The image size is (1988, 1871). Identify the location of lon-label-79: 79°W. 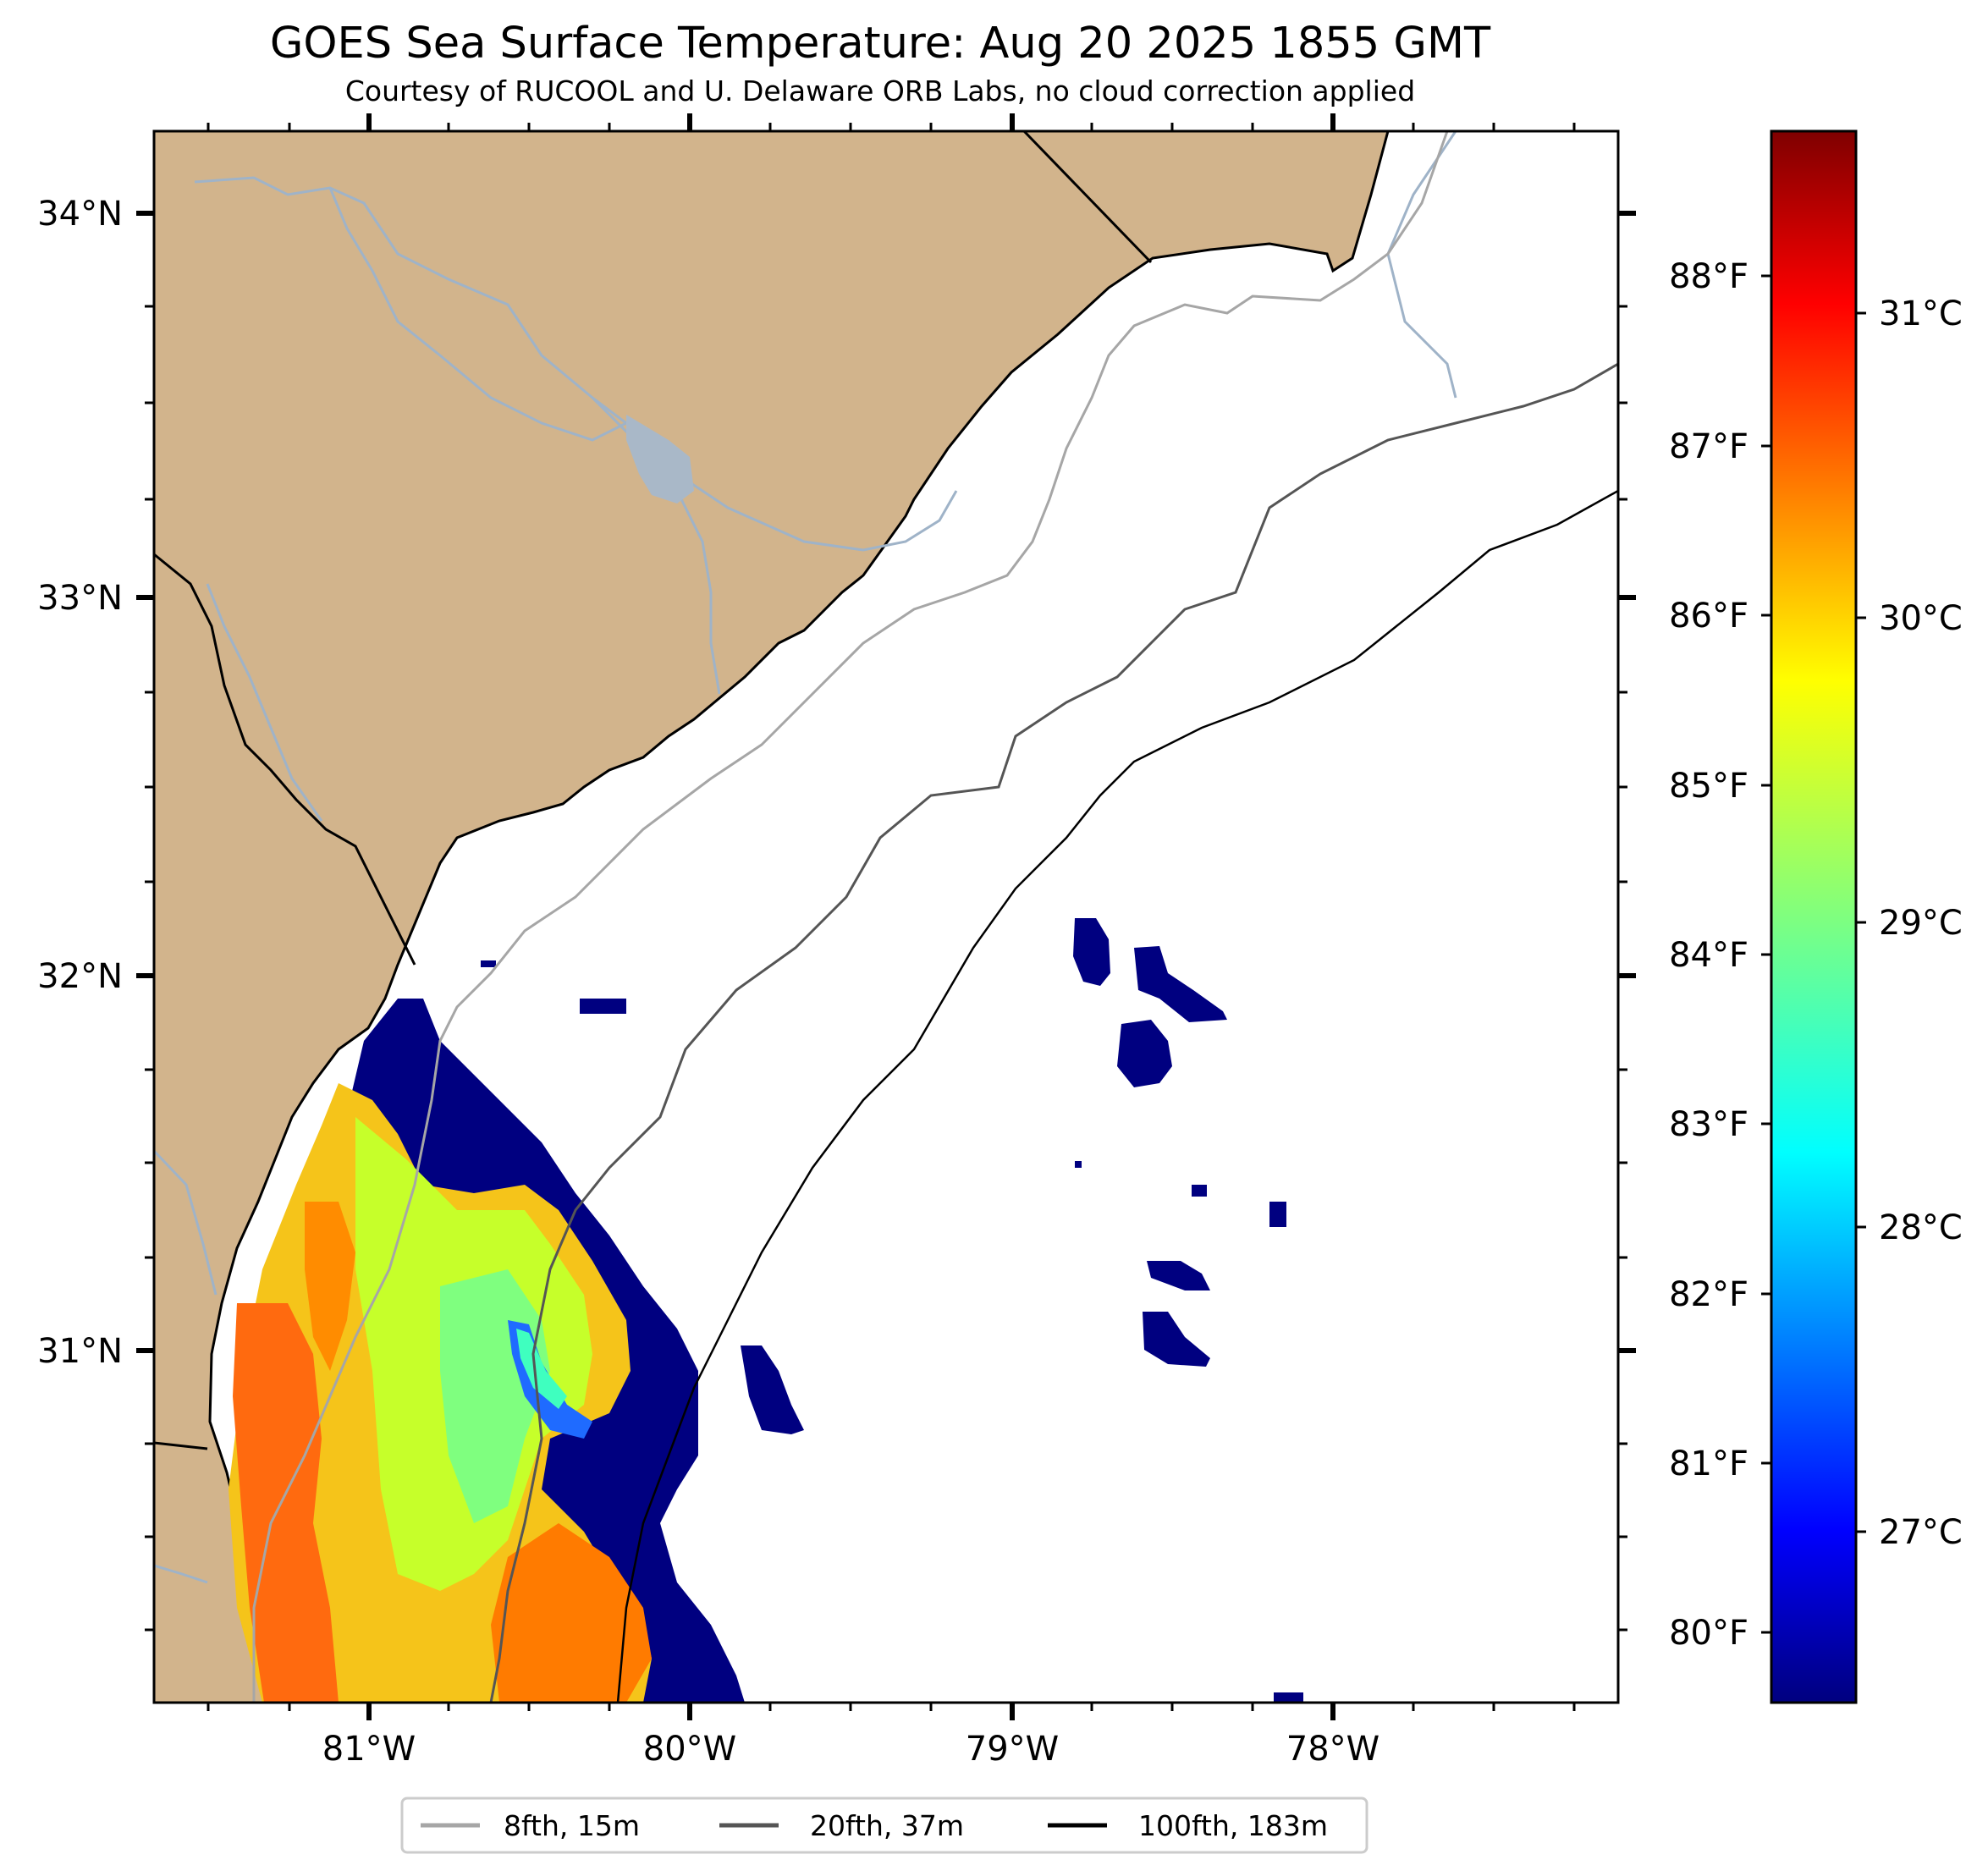
(1012, 1750).